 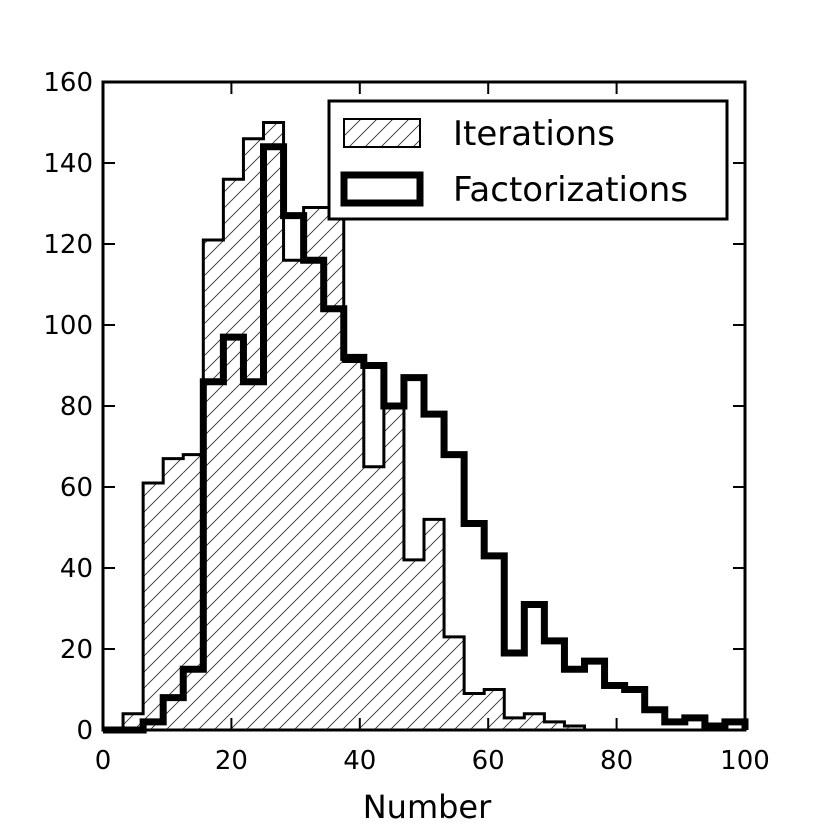 I want to click on y-tick-labels: 0 20 40 60 80 100 120 140 160, so click(x=68, y=407).